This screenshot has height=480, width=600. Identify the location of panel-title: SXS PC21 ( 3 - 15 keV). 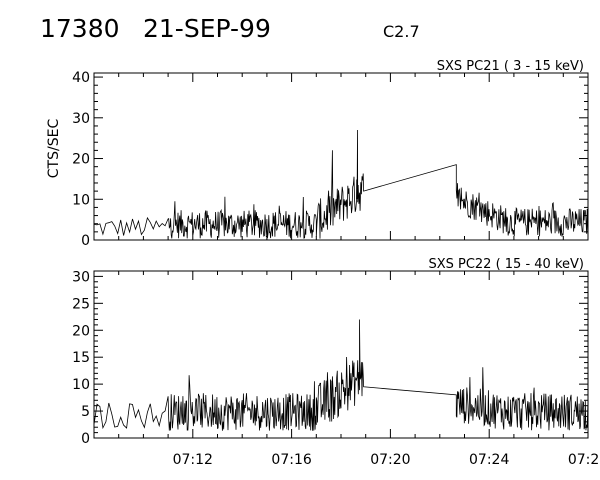
(510, 66).